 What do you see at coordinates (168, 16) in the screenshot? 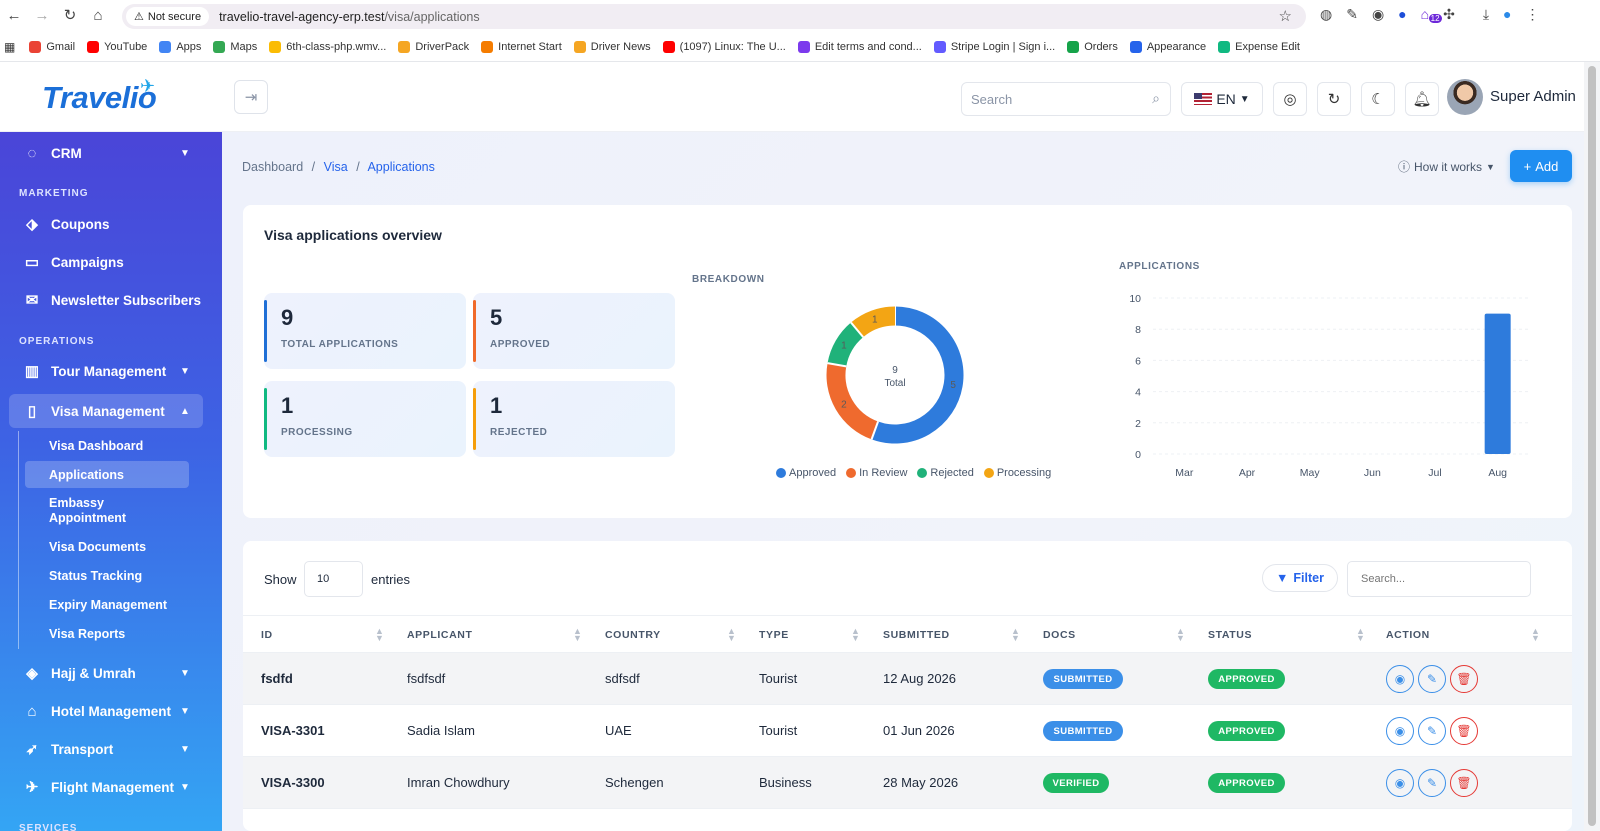
I see `not-secure-chip: ⚠ Not secure` at bounding box center [168, 16].